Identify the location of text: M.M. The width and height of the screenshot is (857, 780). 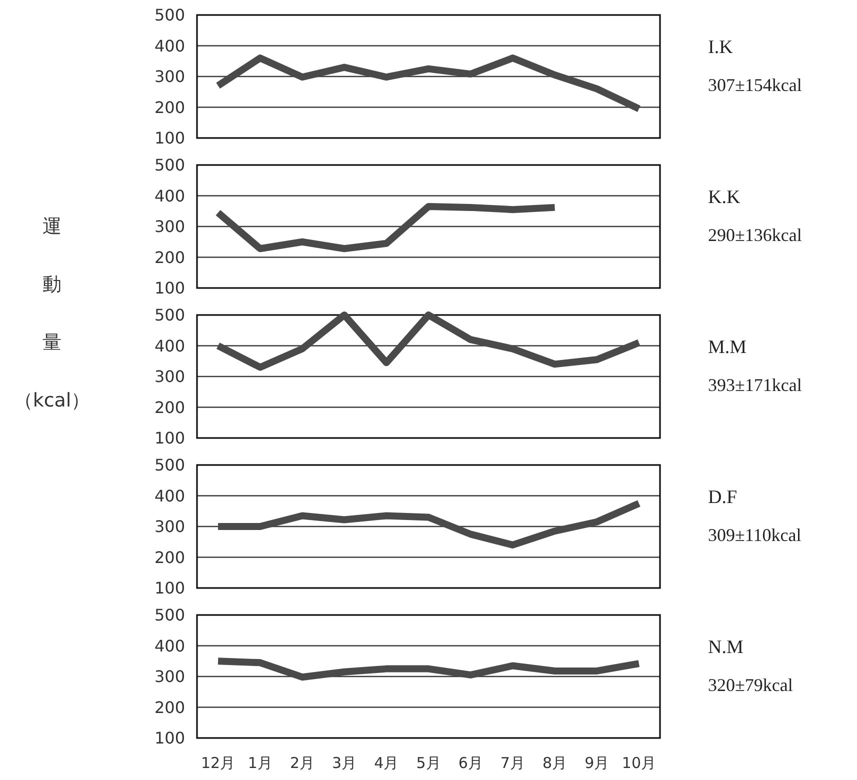
(727, 347).